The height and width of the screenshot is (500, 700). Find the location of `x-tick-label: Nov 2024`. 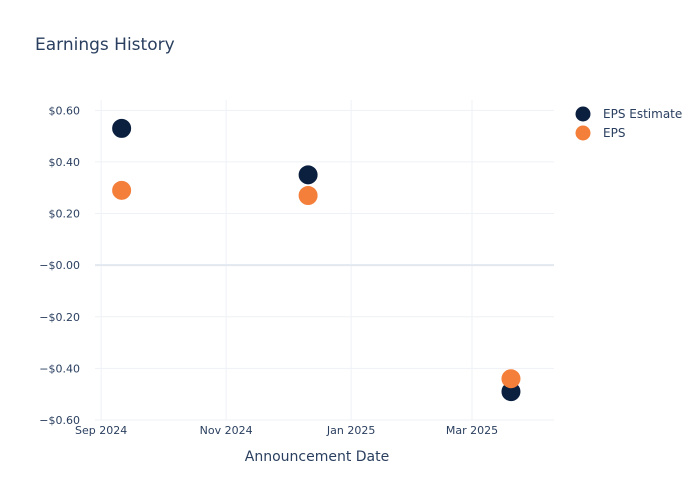

x-tick-label: Nov 2024 is located at coordinates (226, 430).